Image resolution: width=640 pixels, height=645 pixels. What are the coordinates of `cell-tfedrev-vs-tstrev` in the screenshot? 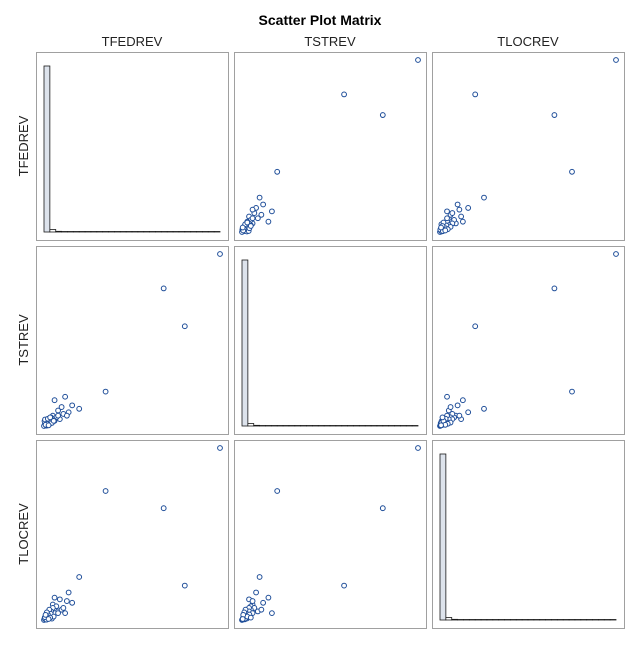 It's located at (330, 146).